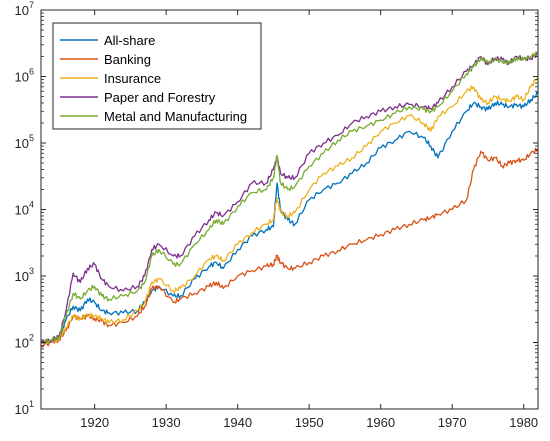 This screenshot has width=550, height=441. I want to click on y-tick-label: 10⁴, so click(24, 209).